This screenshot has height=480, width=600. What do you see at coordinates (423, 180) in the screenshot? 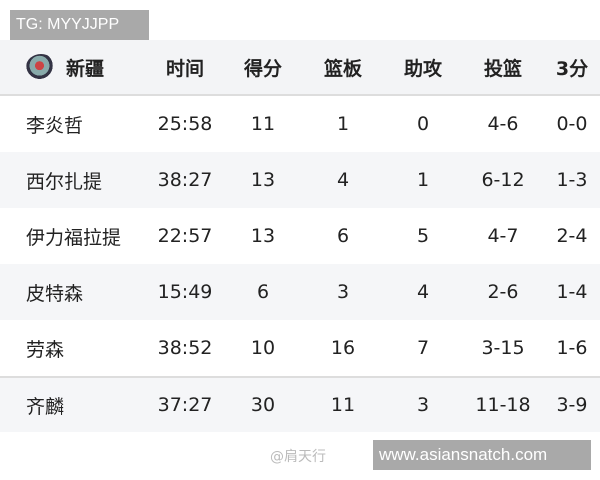
I see `assists: 1` at bounding box center [423, 180].